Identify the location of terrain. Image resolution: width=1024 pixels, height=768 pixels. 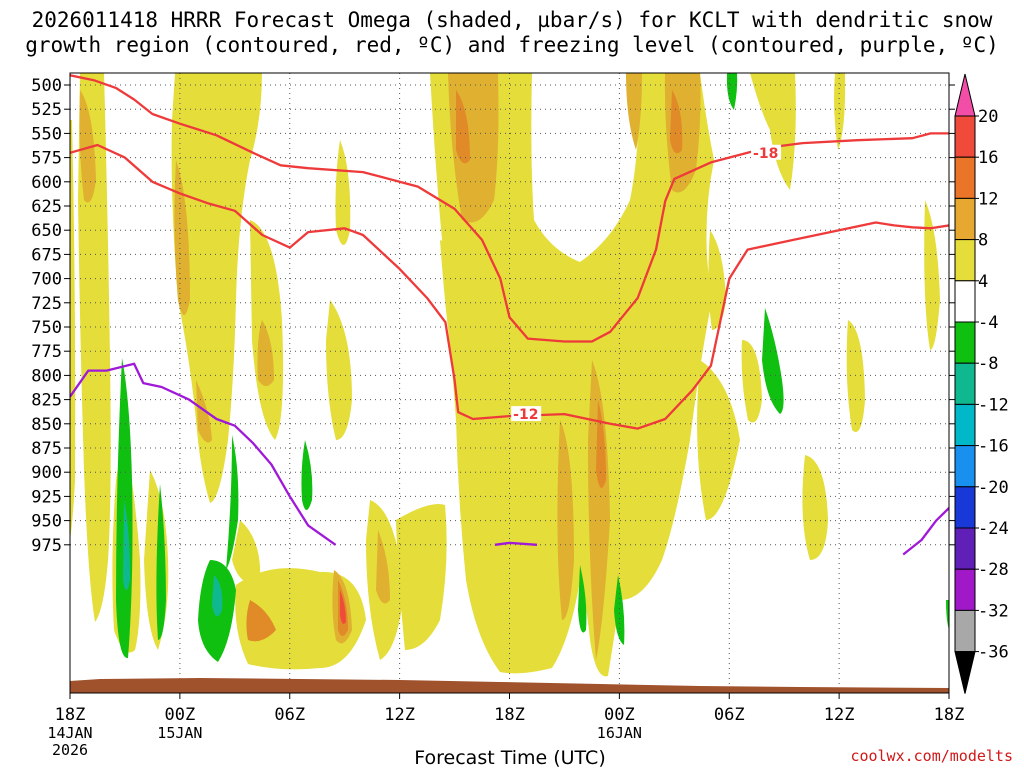
(509, 685).